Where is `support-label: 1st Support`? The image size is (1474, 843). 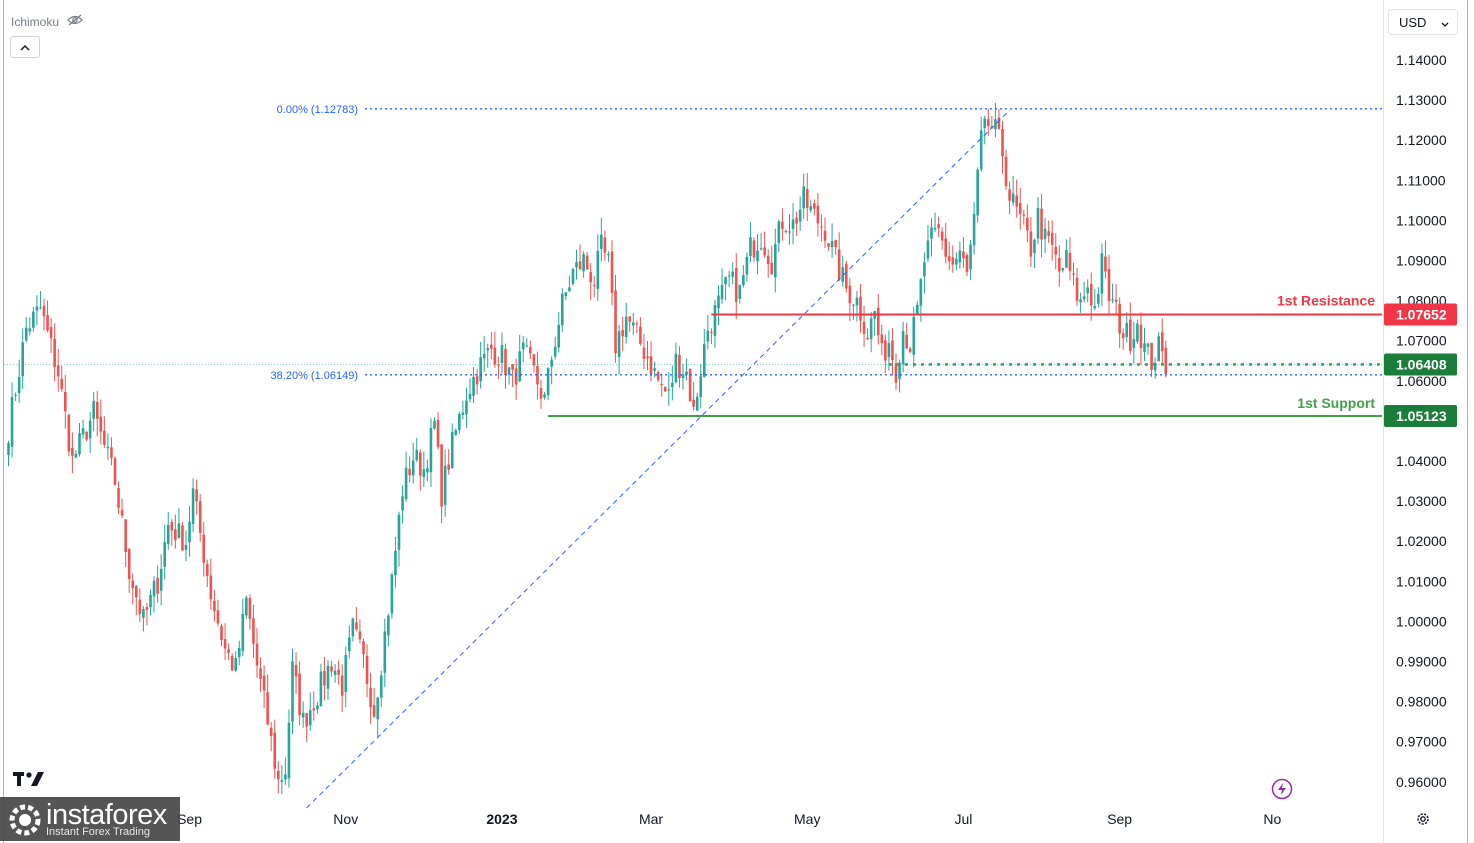
support-label: 1st Support is located at coordinates (1336, 403).